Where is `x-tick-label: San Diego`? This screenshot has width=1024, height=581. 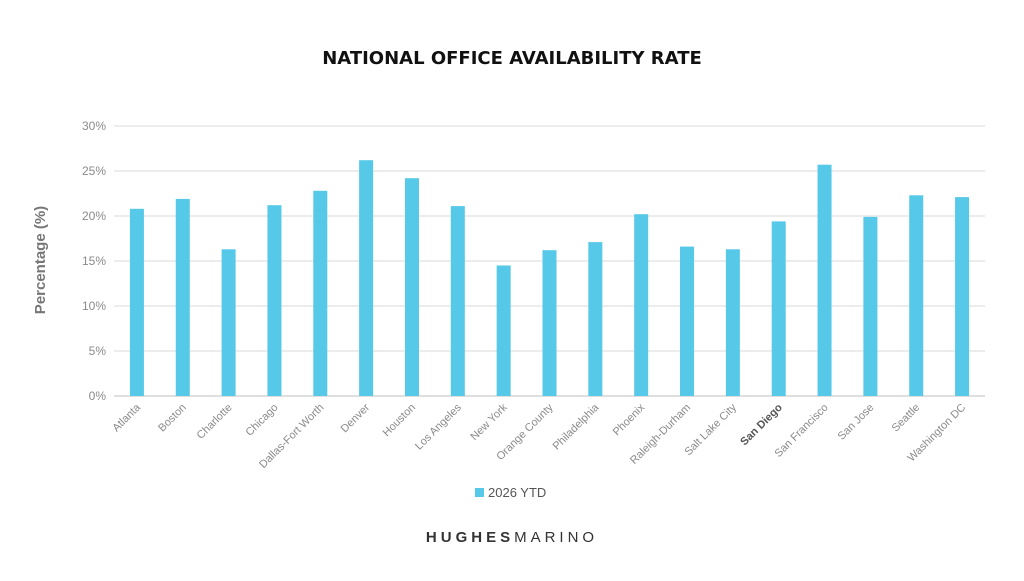
x-tick-label: San Diego is located at coordinates (761, 424).